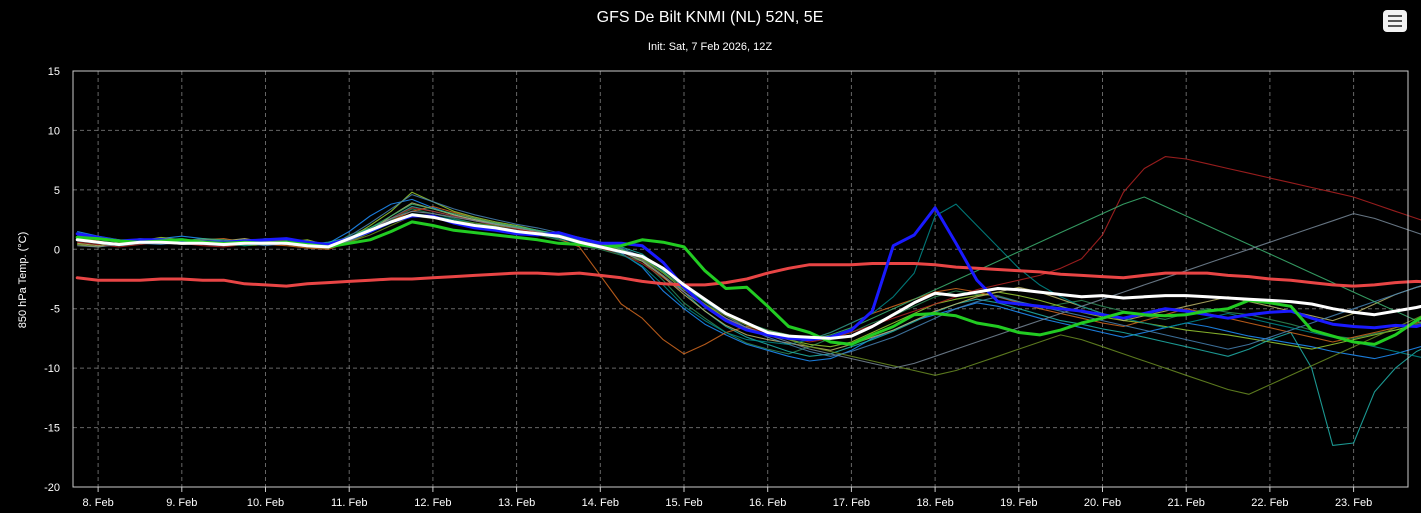 The width and height of the screenshot is (1421, 513). I want to click on y-axis-label: 850 hPa Temp. (°C), so click(23, 280).